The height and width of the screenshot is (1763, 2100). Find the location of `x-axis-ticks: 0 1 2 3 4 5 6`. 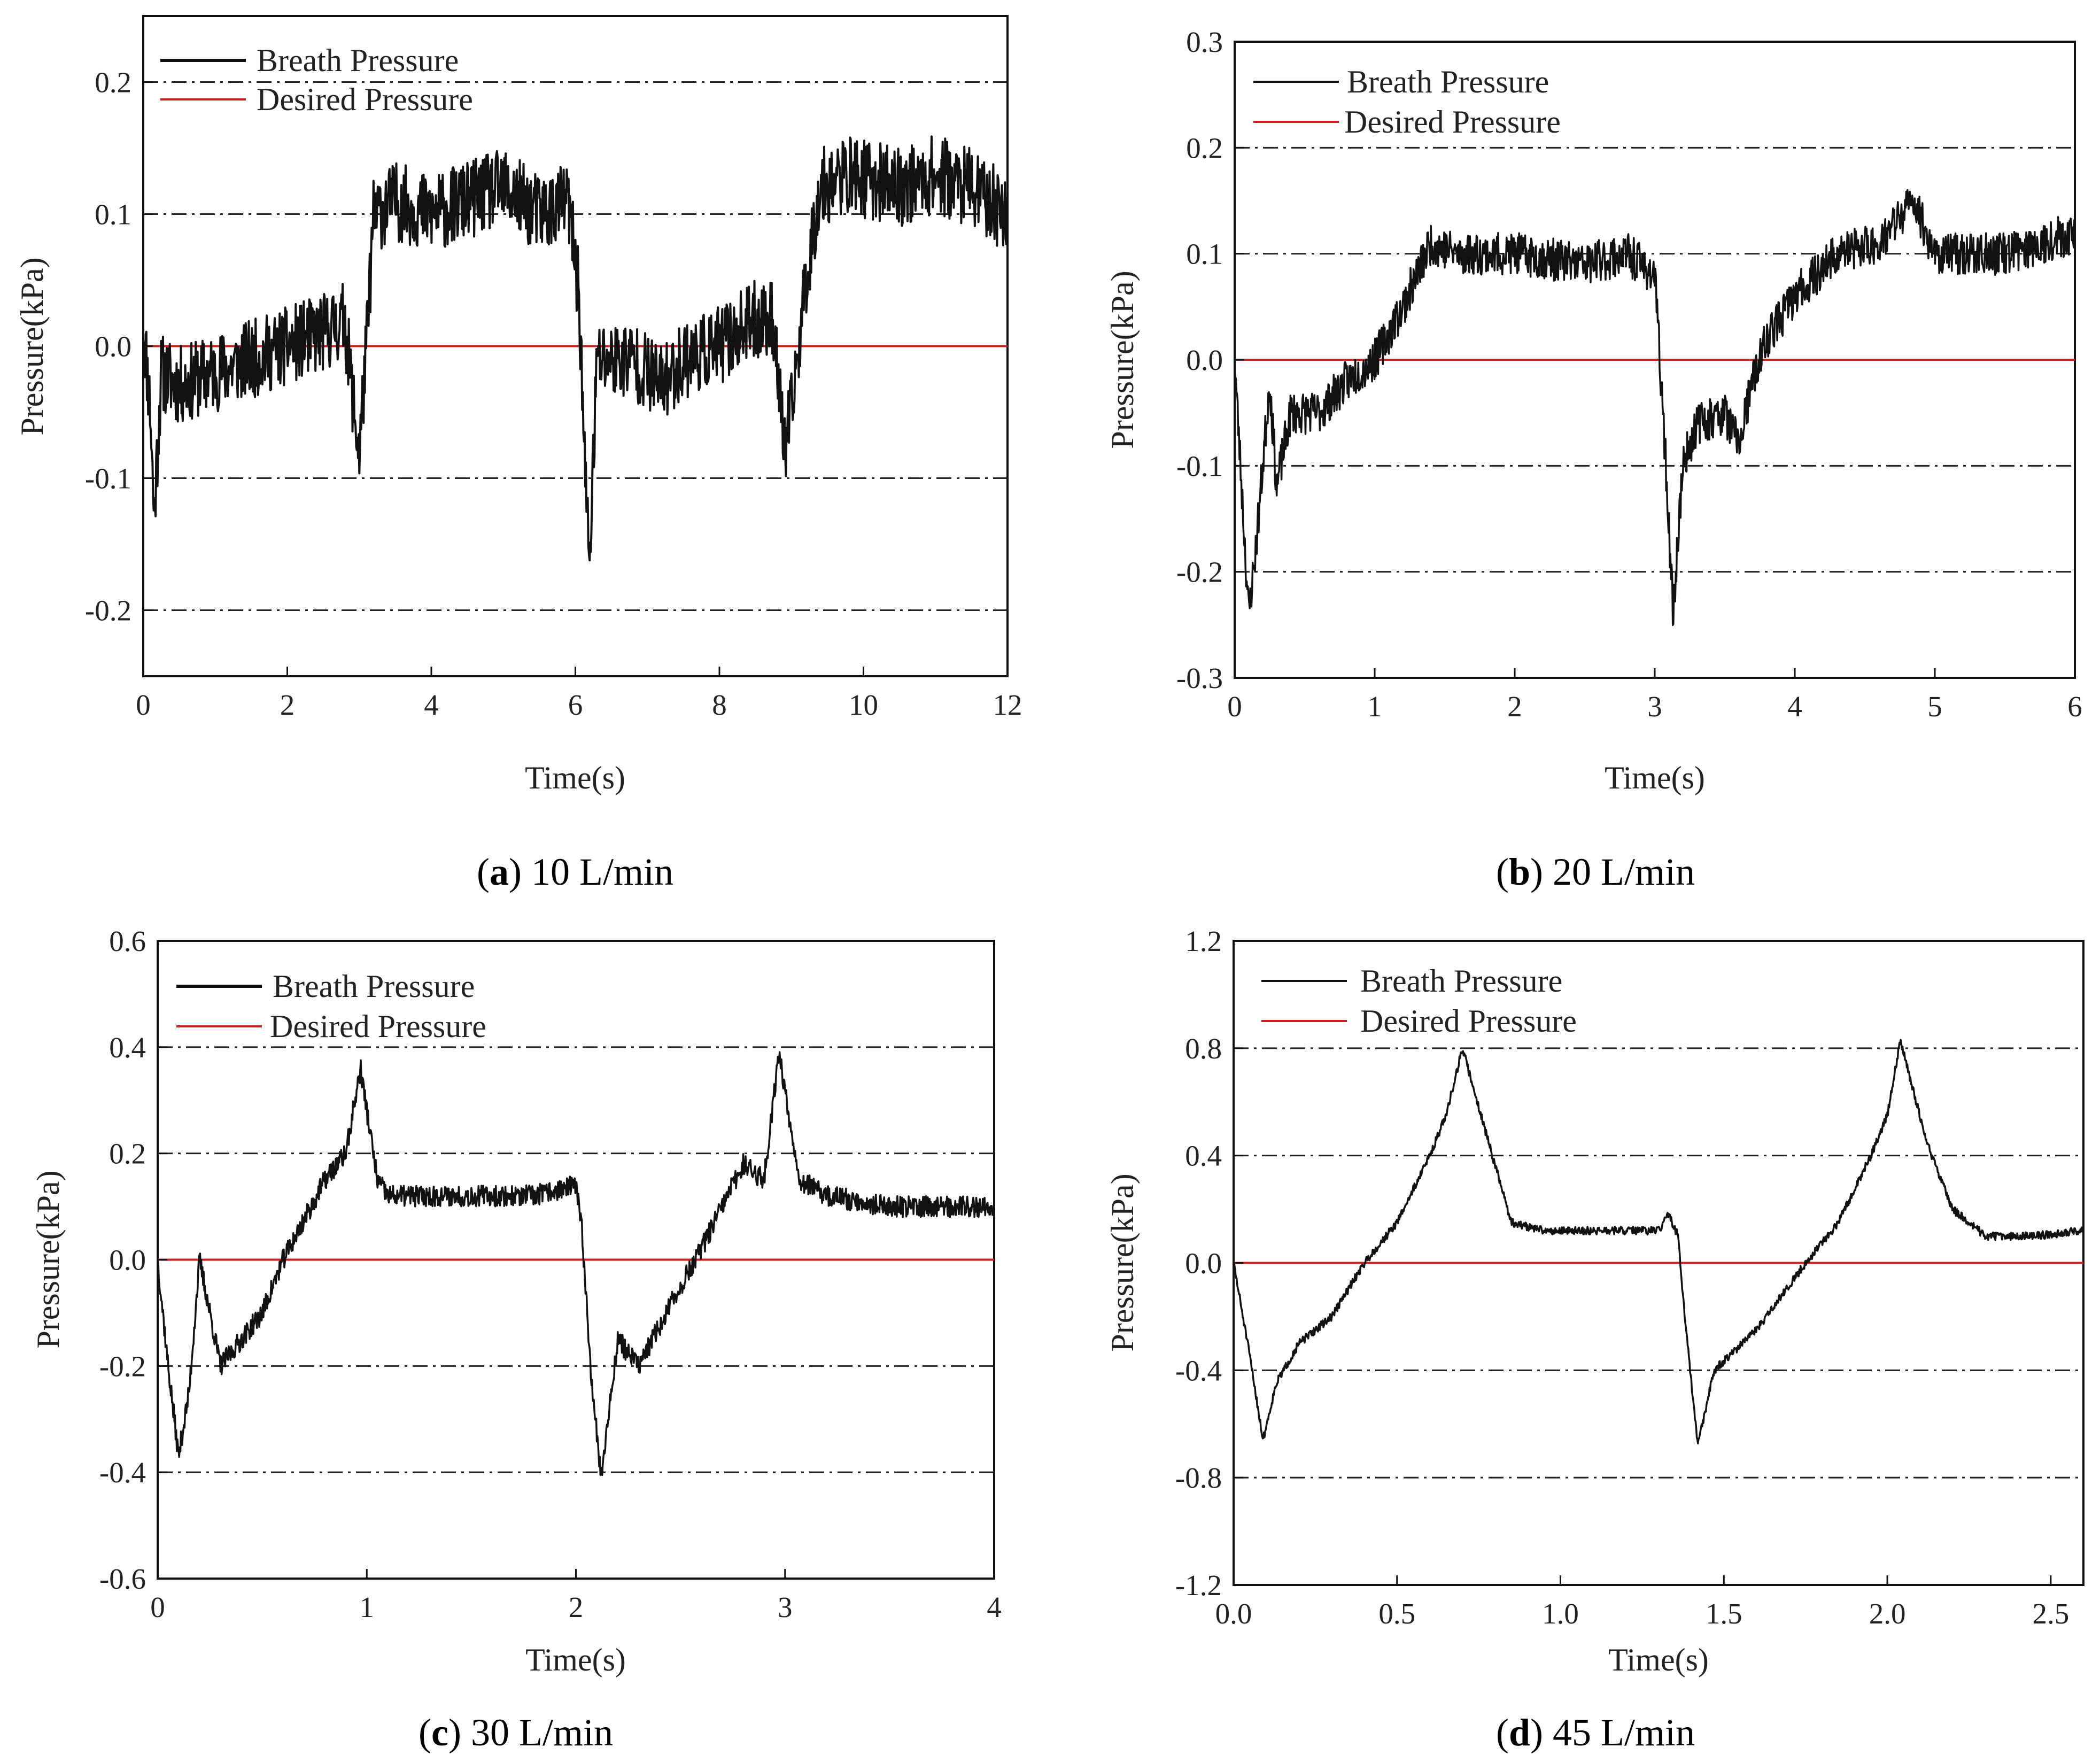

x-axis-ticks: 0 1 2 3 4 5 6 is located at coordinates (1654, 695).